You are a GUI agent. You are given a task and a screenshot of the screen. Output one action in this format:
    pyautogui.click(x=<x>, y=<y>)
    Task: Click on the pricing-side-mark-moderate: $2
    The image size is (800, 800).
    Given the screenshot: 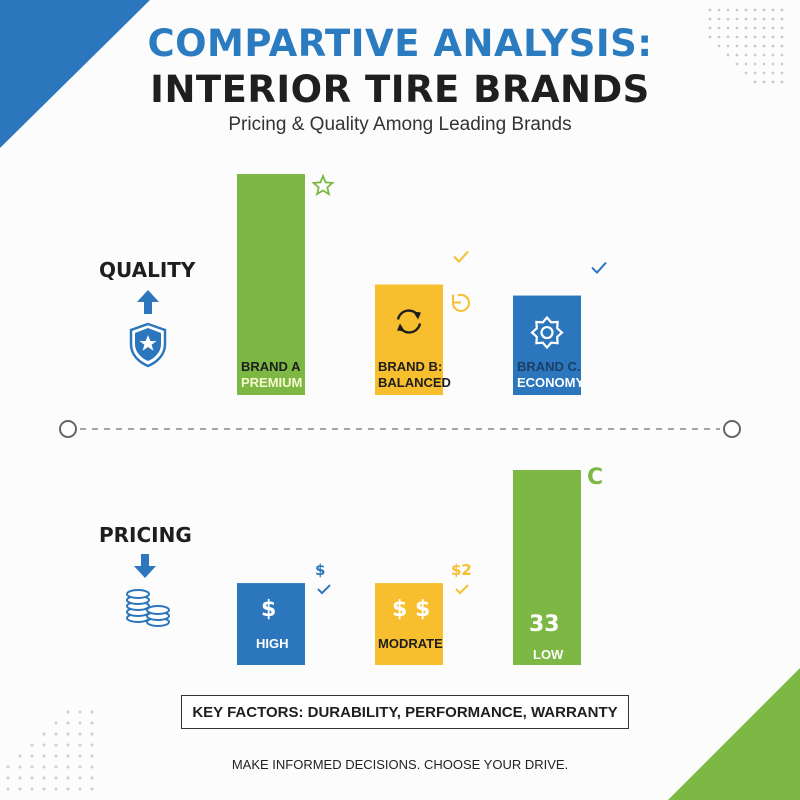 What is the action you would take?
    pyautogui.click(x=461, y=570)
    